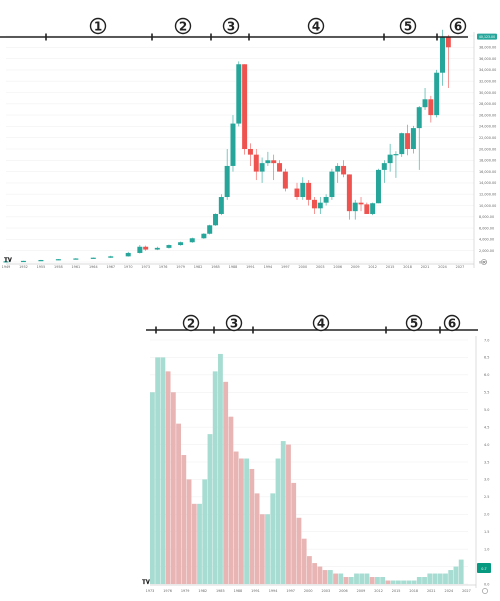 The height and width of the screenshot is (601, 500). What do you see at coordinates (487, 183) in the screenshot?
I see `top-y-tick-label: 14,000.00` at bounding box center [487, 183].